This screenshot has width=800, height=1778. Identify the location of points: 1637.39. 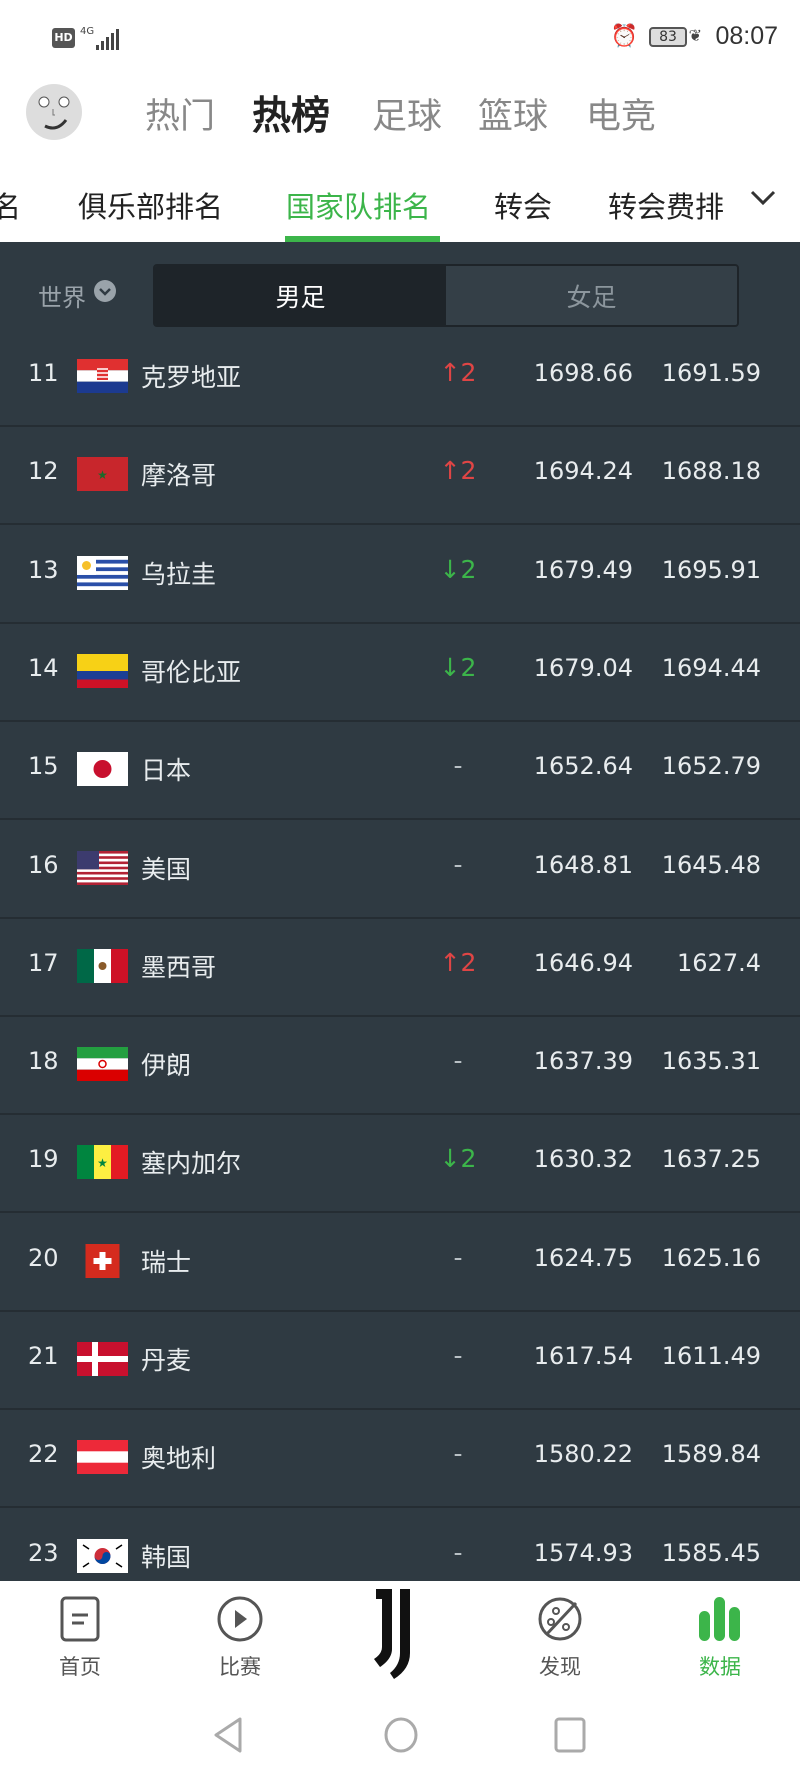
(583, 1061).